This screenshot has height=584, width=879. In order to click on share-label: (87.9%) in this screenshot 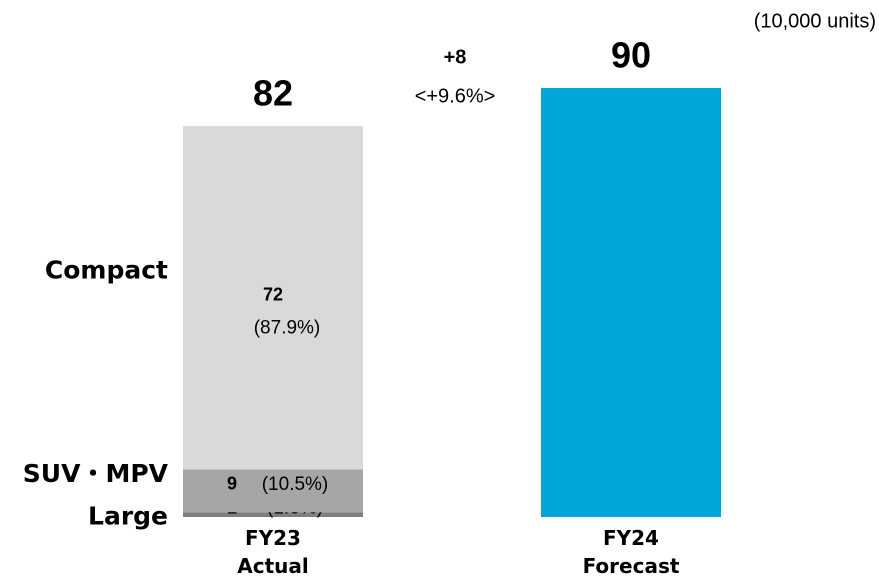, I will do `click(287, 328)`.